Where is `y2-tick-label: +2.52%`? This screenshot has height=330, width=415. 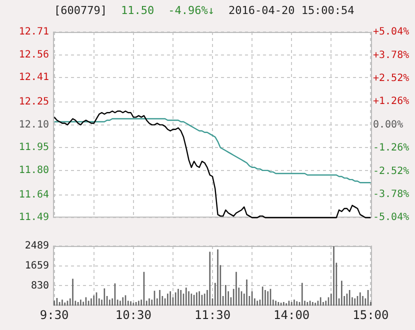
y2-tick-label: +2.52% is located at coordinates (391, 78).